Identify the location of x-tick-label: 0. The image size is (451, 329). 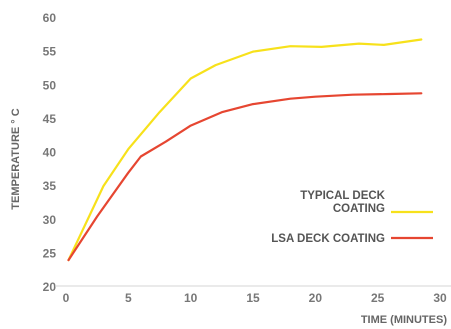
(66, 298).